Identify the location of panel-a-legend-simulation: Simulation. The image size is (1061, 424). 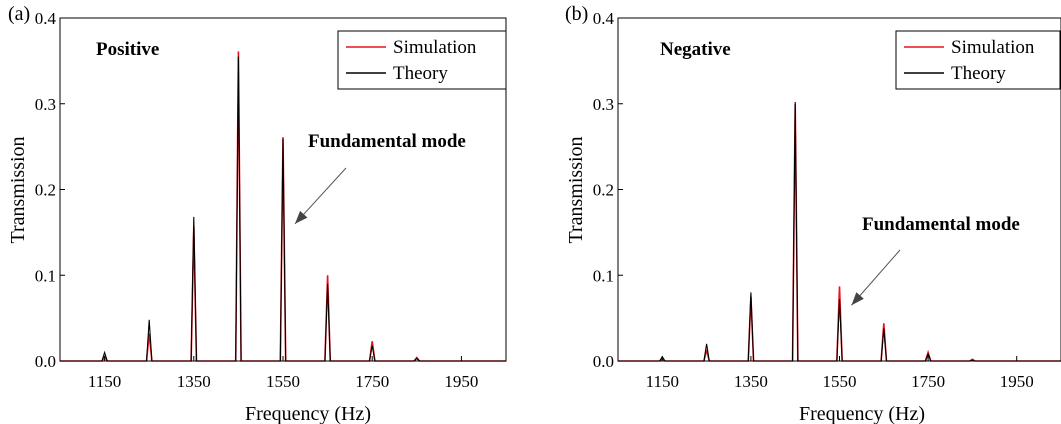
(435, 47).